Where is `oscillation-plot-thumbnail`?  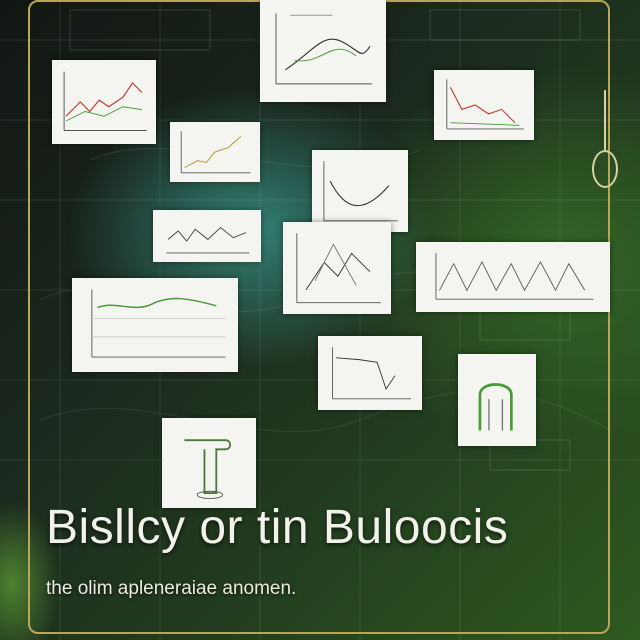 oscillation-plot-thumbnail is located at coordinates (514, 276).